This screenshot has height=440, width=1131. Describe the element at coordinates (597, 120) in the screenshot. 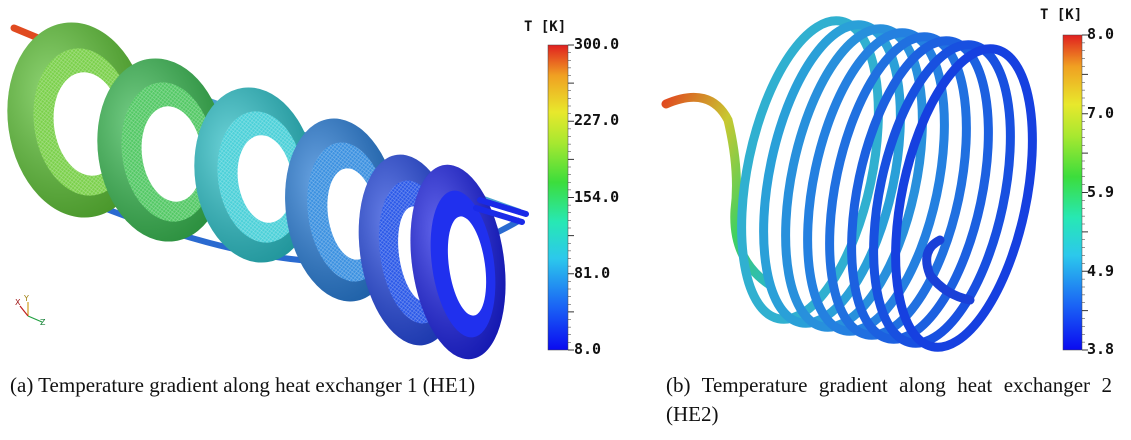

I see `he1-tick-label: 227.0` at that location.